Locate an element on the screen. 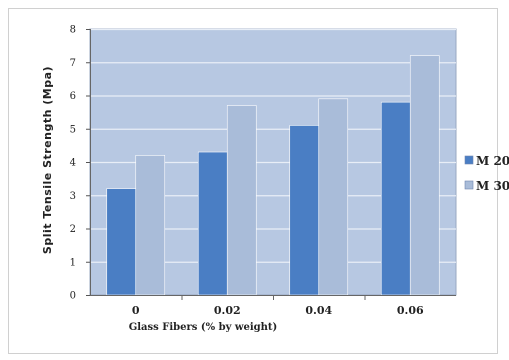 This screenshot has height=360, width=509. bar-m20-0.06 is located at coordinates (395, 198).